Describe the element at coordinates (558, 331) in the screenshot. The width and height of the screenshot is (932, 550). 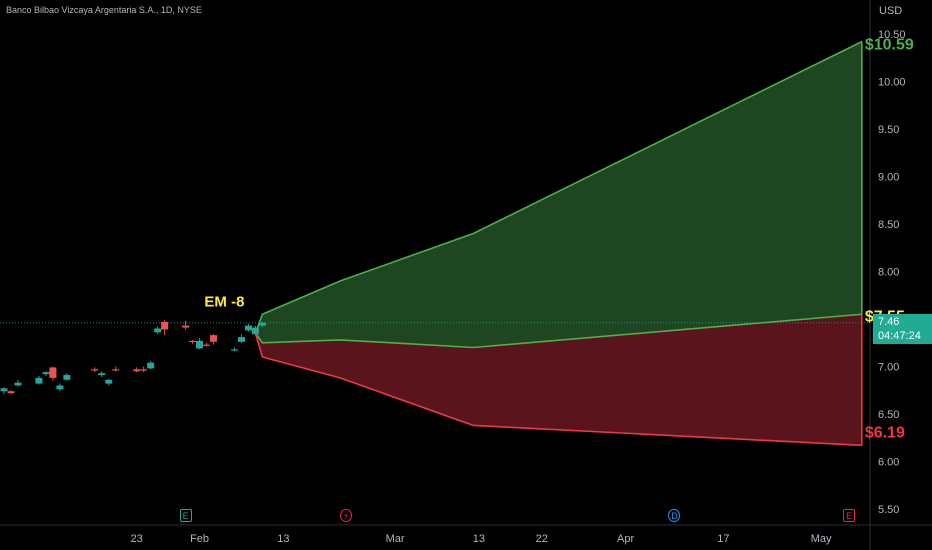
I see `mid-band-line` at that location.